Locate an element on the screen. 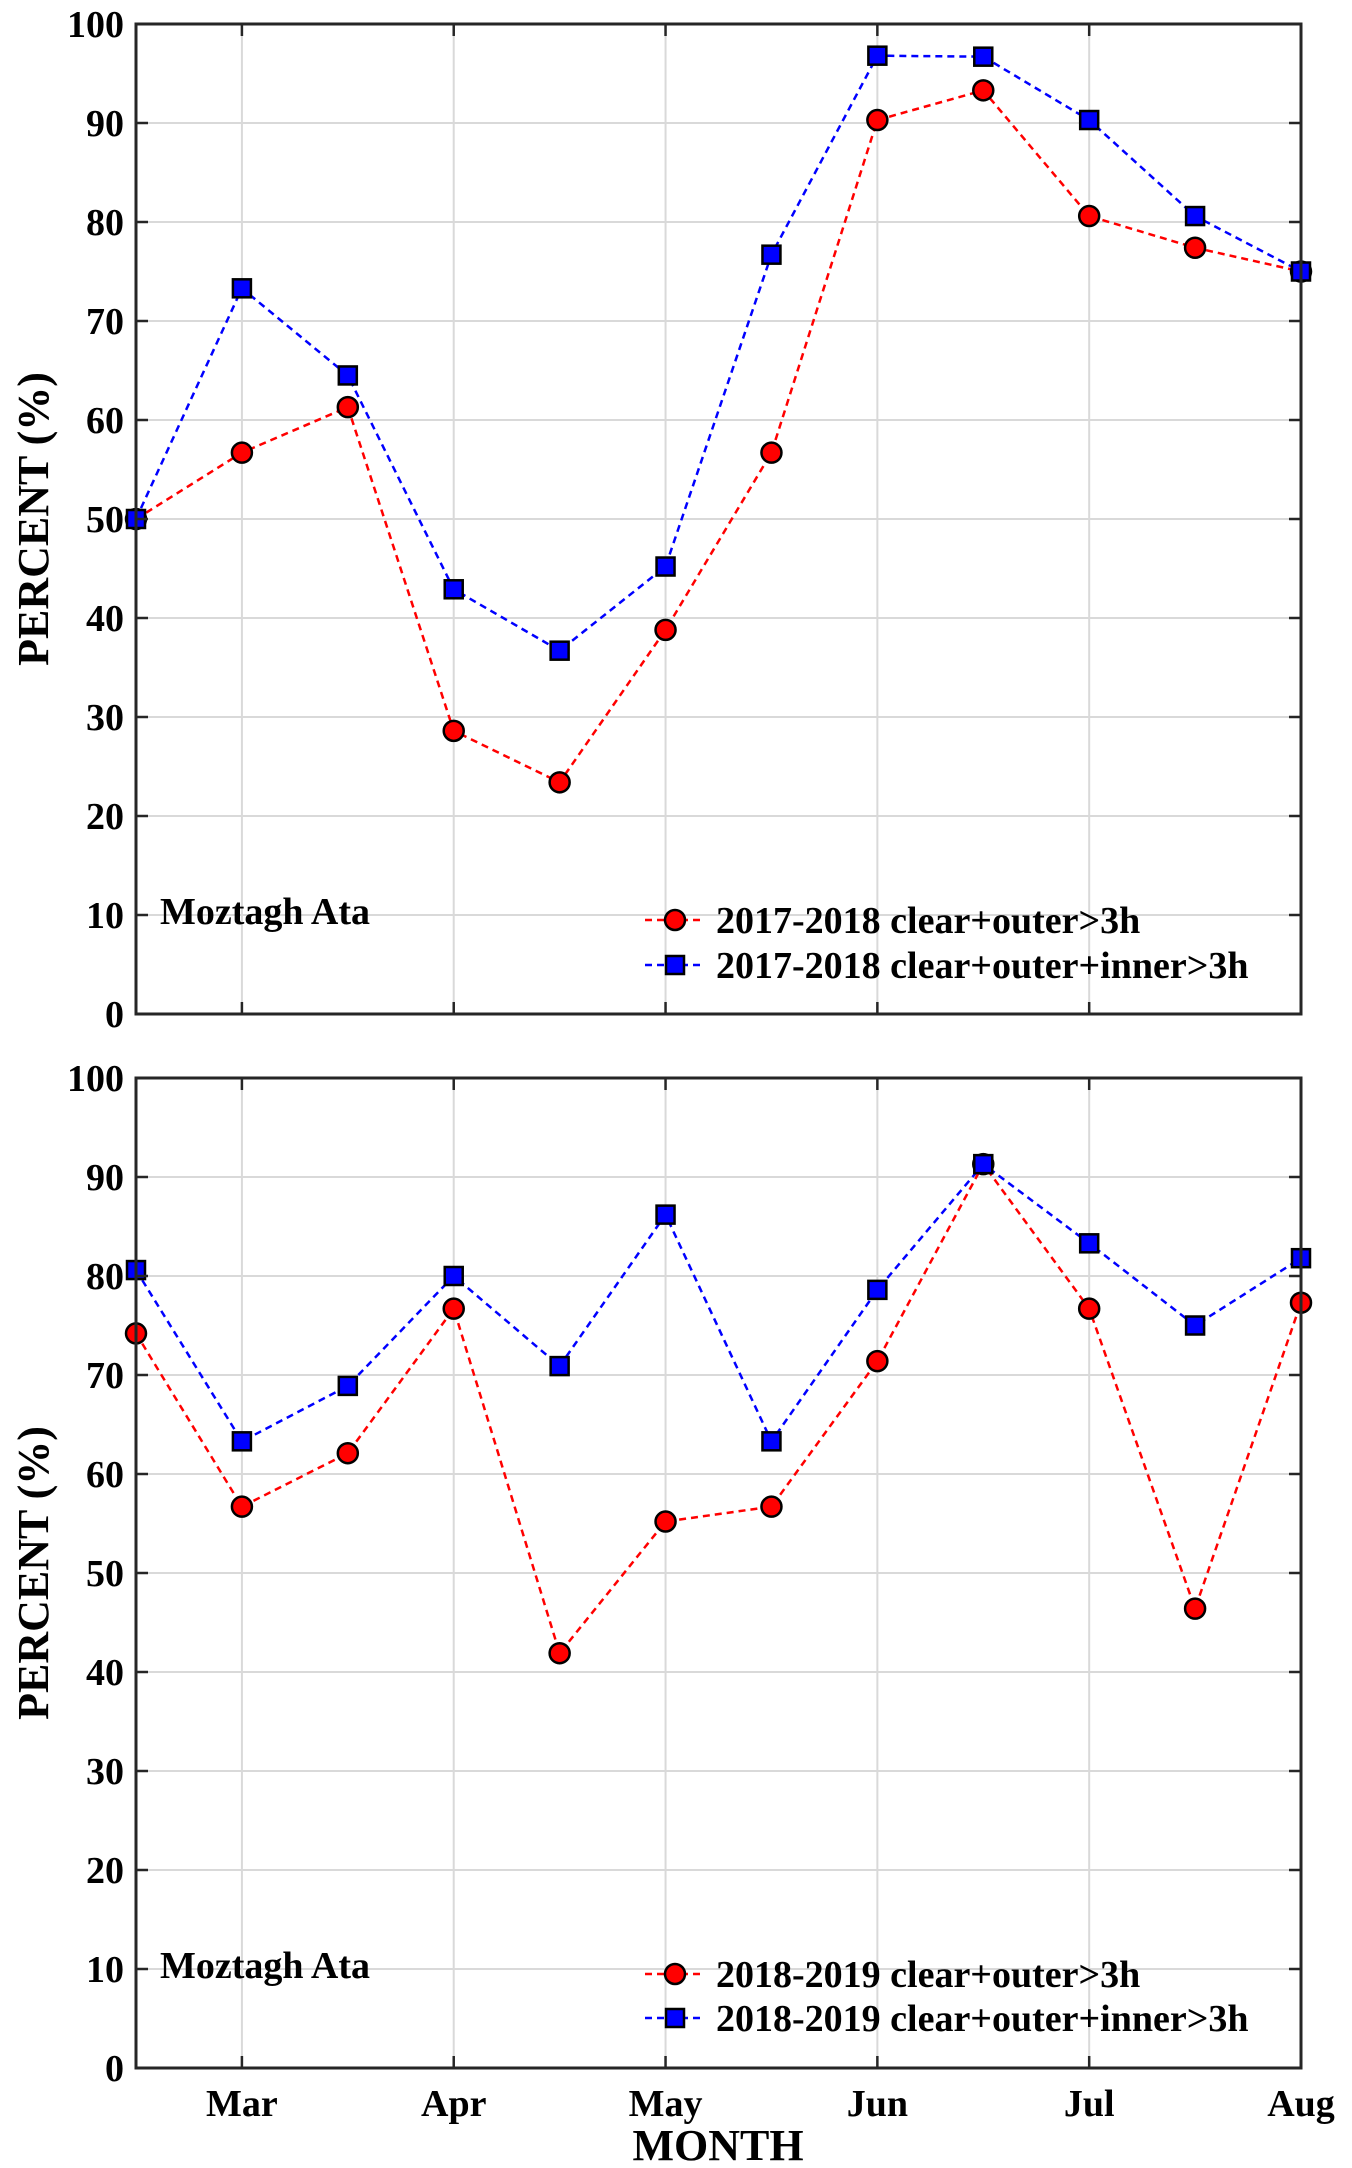 The image size is (1352, 2168). bottom-chart-legend-label-blue: 2018-2019 clear+outer+inner>3h is located at coordinates (982, 2019).